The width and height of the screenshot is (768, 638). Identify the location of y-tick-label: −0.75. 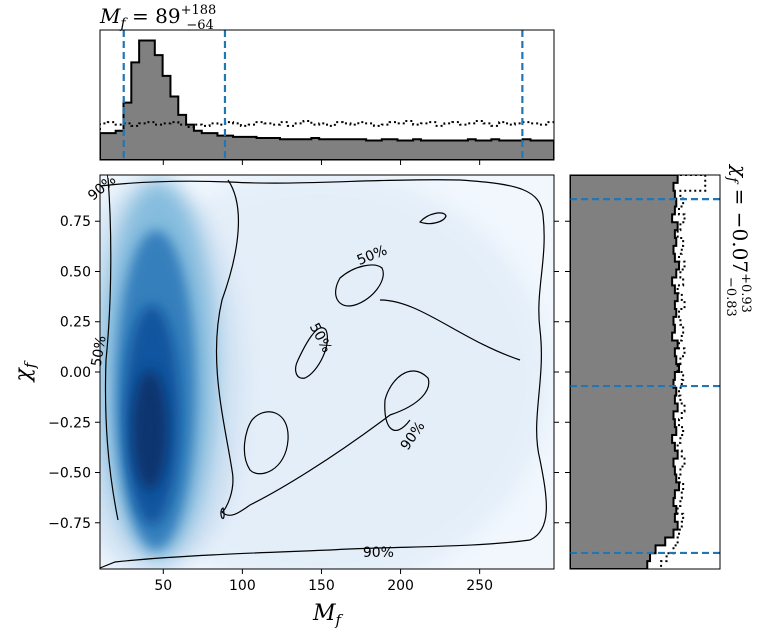
(69, 524).